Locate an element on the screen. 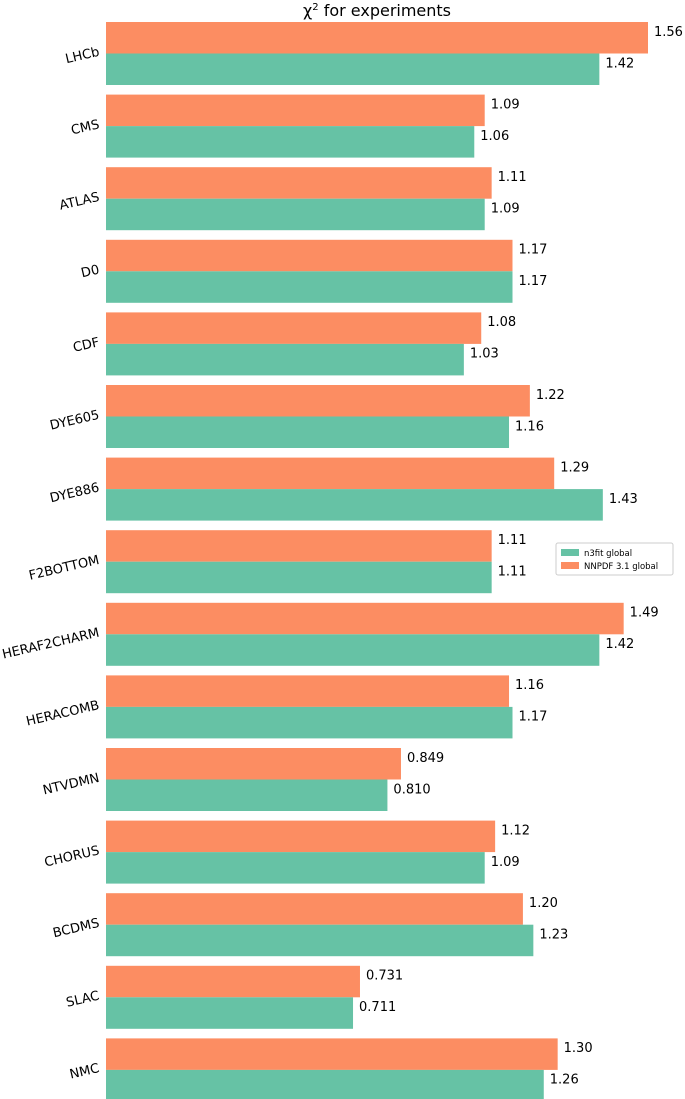 This screenshot has height=1099, width=685. category-label-heracomb: HERACOMB is located at coordinates (63, 713).